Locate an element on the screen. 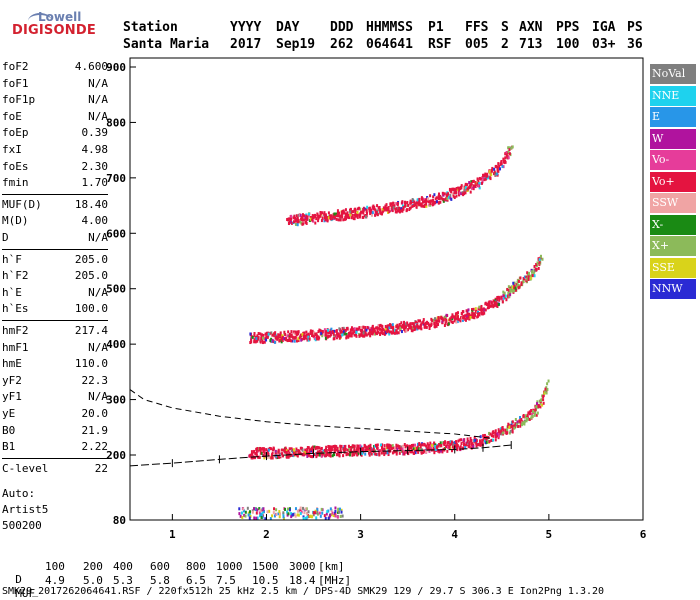  param-value: 100.0 is located at coordinates (91, 309).